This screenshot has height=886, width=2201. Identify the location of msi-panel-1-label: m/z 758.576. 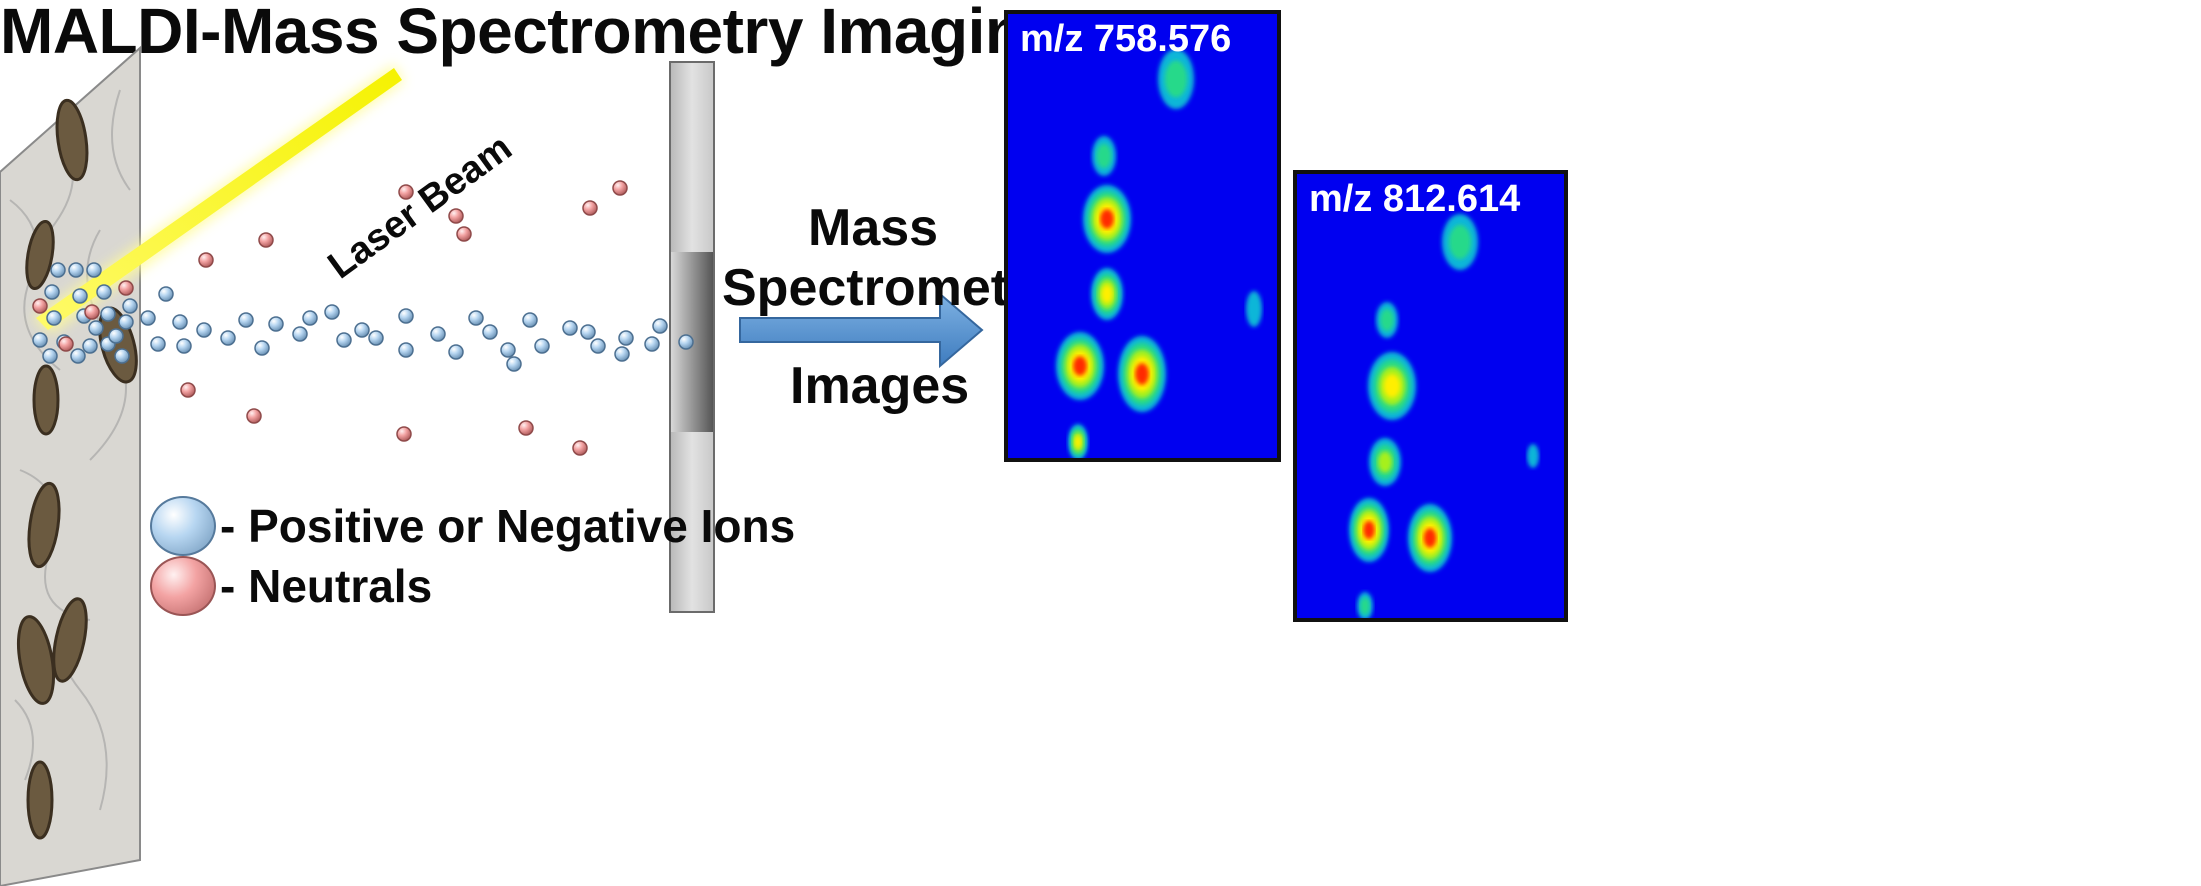
(1126, 39).